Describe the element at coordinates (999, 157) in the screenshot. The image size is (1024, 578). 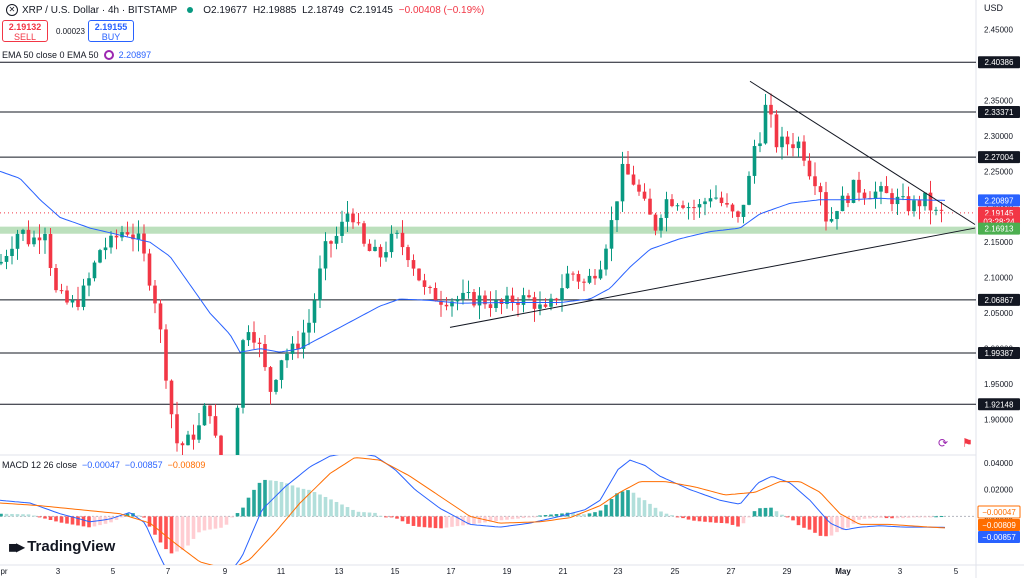
I see `level-label: 2.27004` at that location.